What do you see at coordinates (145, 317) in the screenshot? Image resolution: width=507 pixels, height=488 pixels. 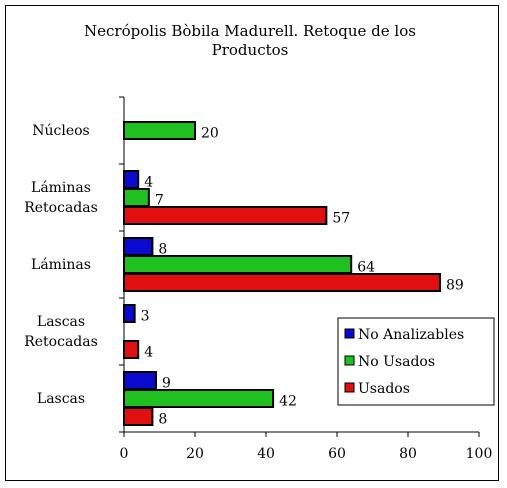 I see `value-label: 3` at bounding box center [145, 317].